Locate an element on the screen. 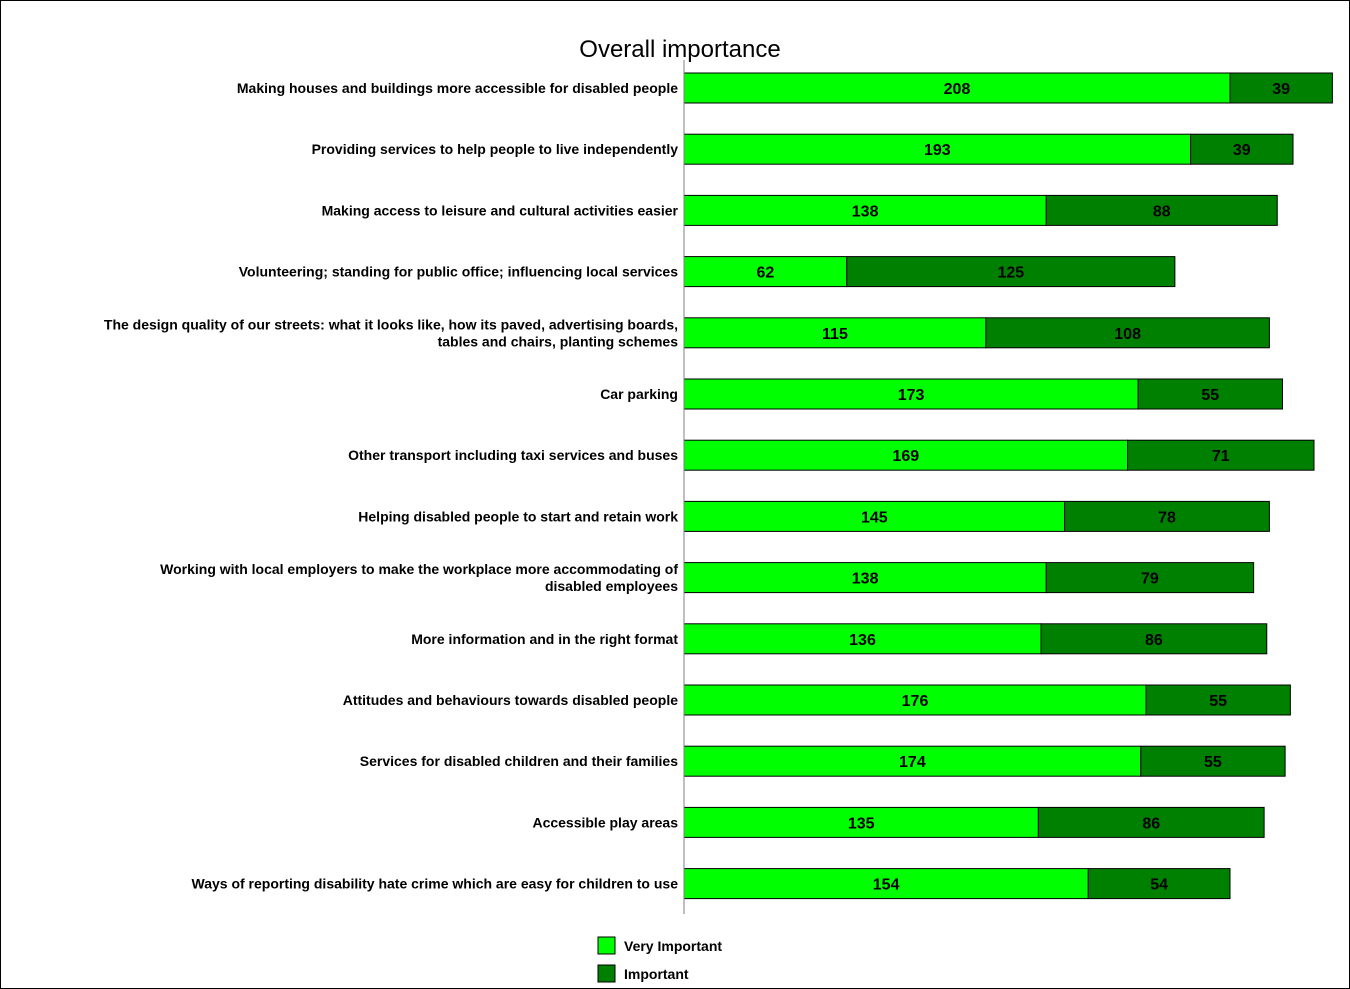  legend-swatch-very-important is located at coordinates (606, 945).